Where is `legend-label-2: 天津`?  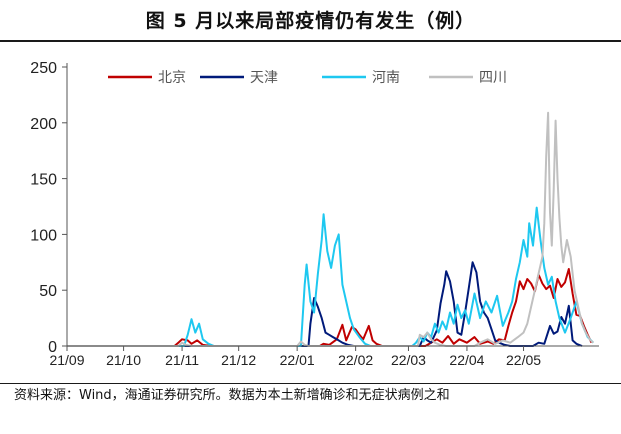 legend-label-2: 天津 is located at coordinates (264, 77).